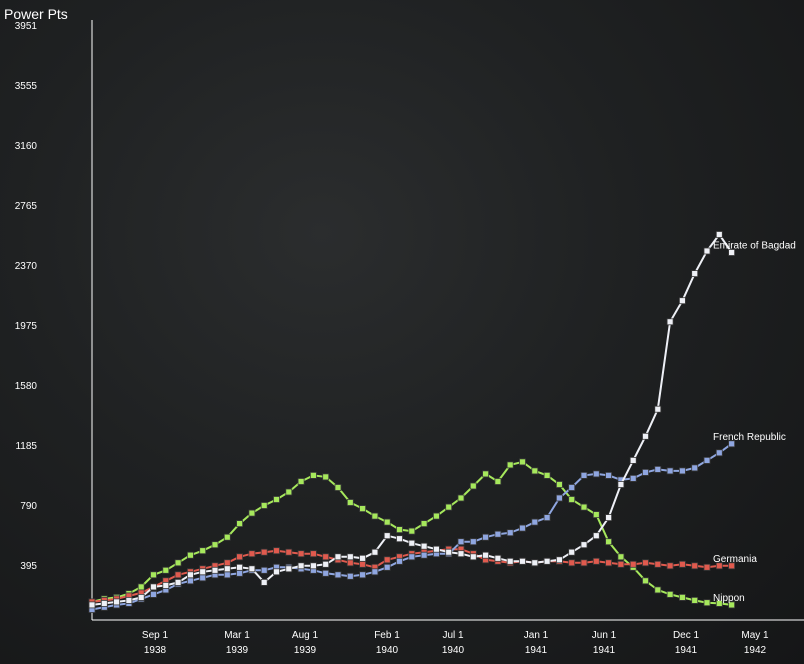 This screenshot has width=804, height=664. What do you see at coordinates (155, 635) in the screenshot?
I see `x-tick-month: Sep 1` at bounding box center [155, 635].